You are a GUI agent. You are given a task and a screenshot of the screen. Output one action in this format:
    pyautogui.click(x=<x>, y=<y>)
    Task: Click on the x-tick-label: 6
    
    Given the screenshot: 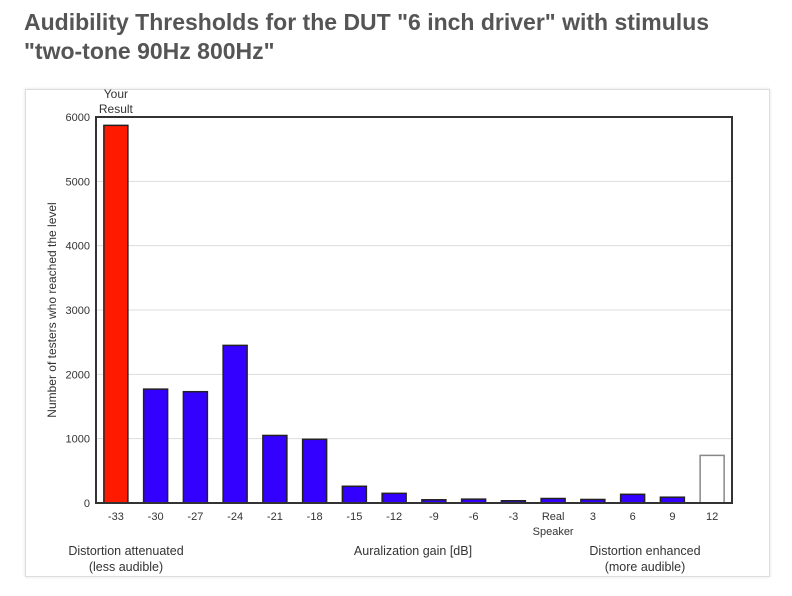 What is the action you would take?
    pyautogui.click(x=633, y=517)
    